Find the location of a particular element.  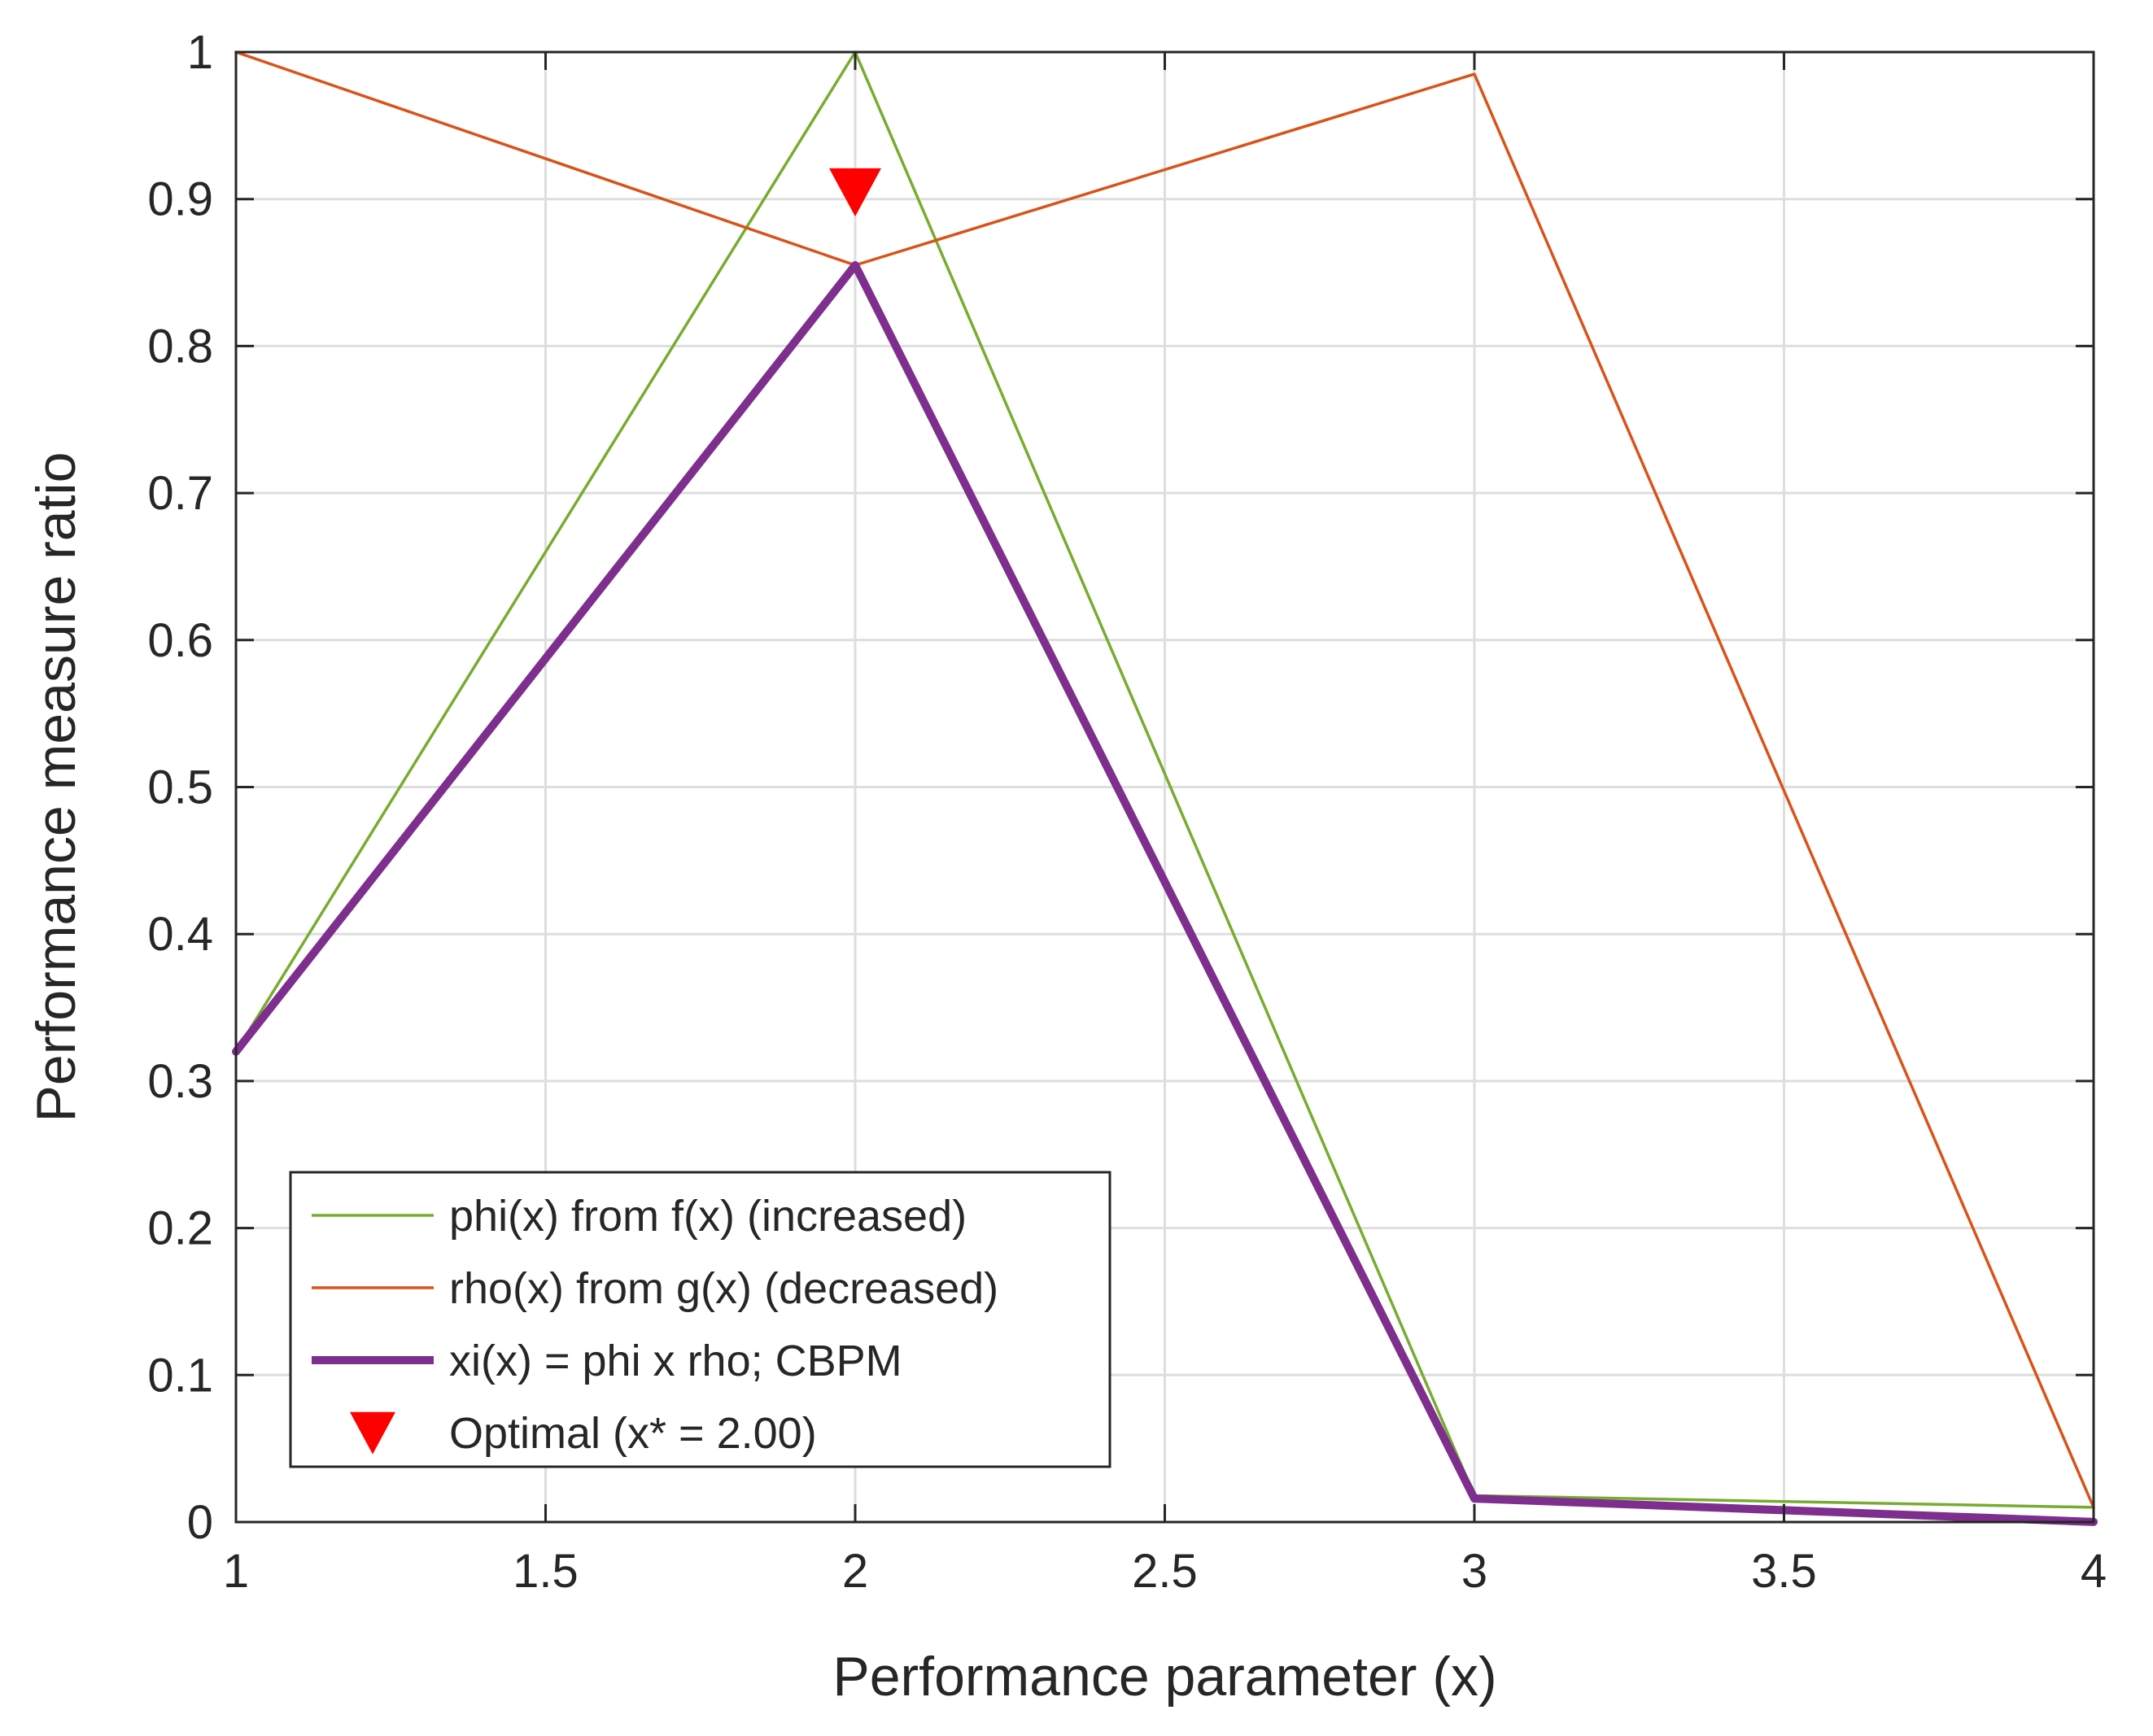

legend-label-1: phi(x) from f(x) (increased) is located at coordinates (708, 1216).